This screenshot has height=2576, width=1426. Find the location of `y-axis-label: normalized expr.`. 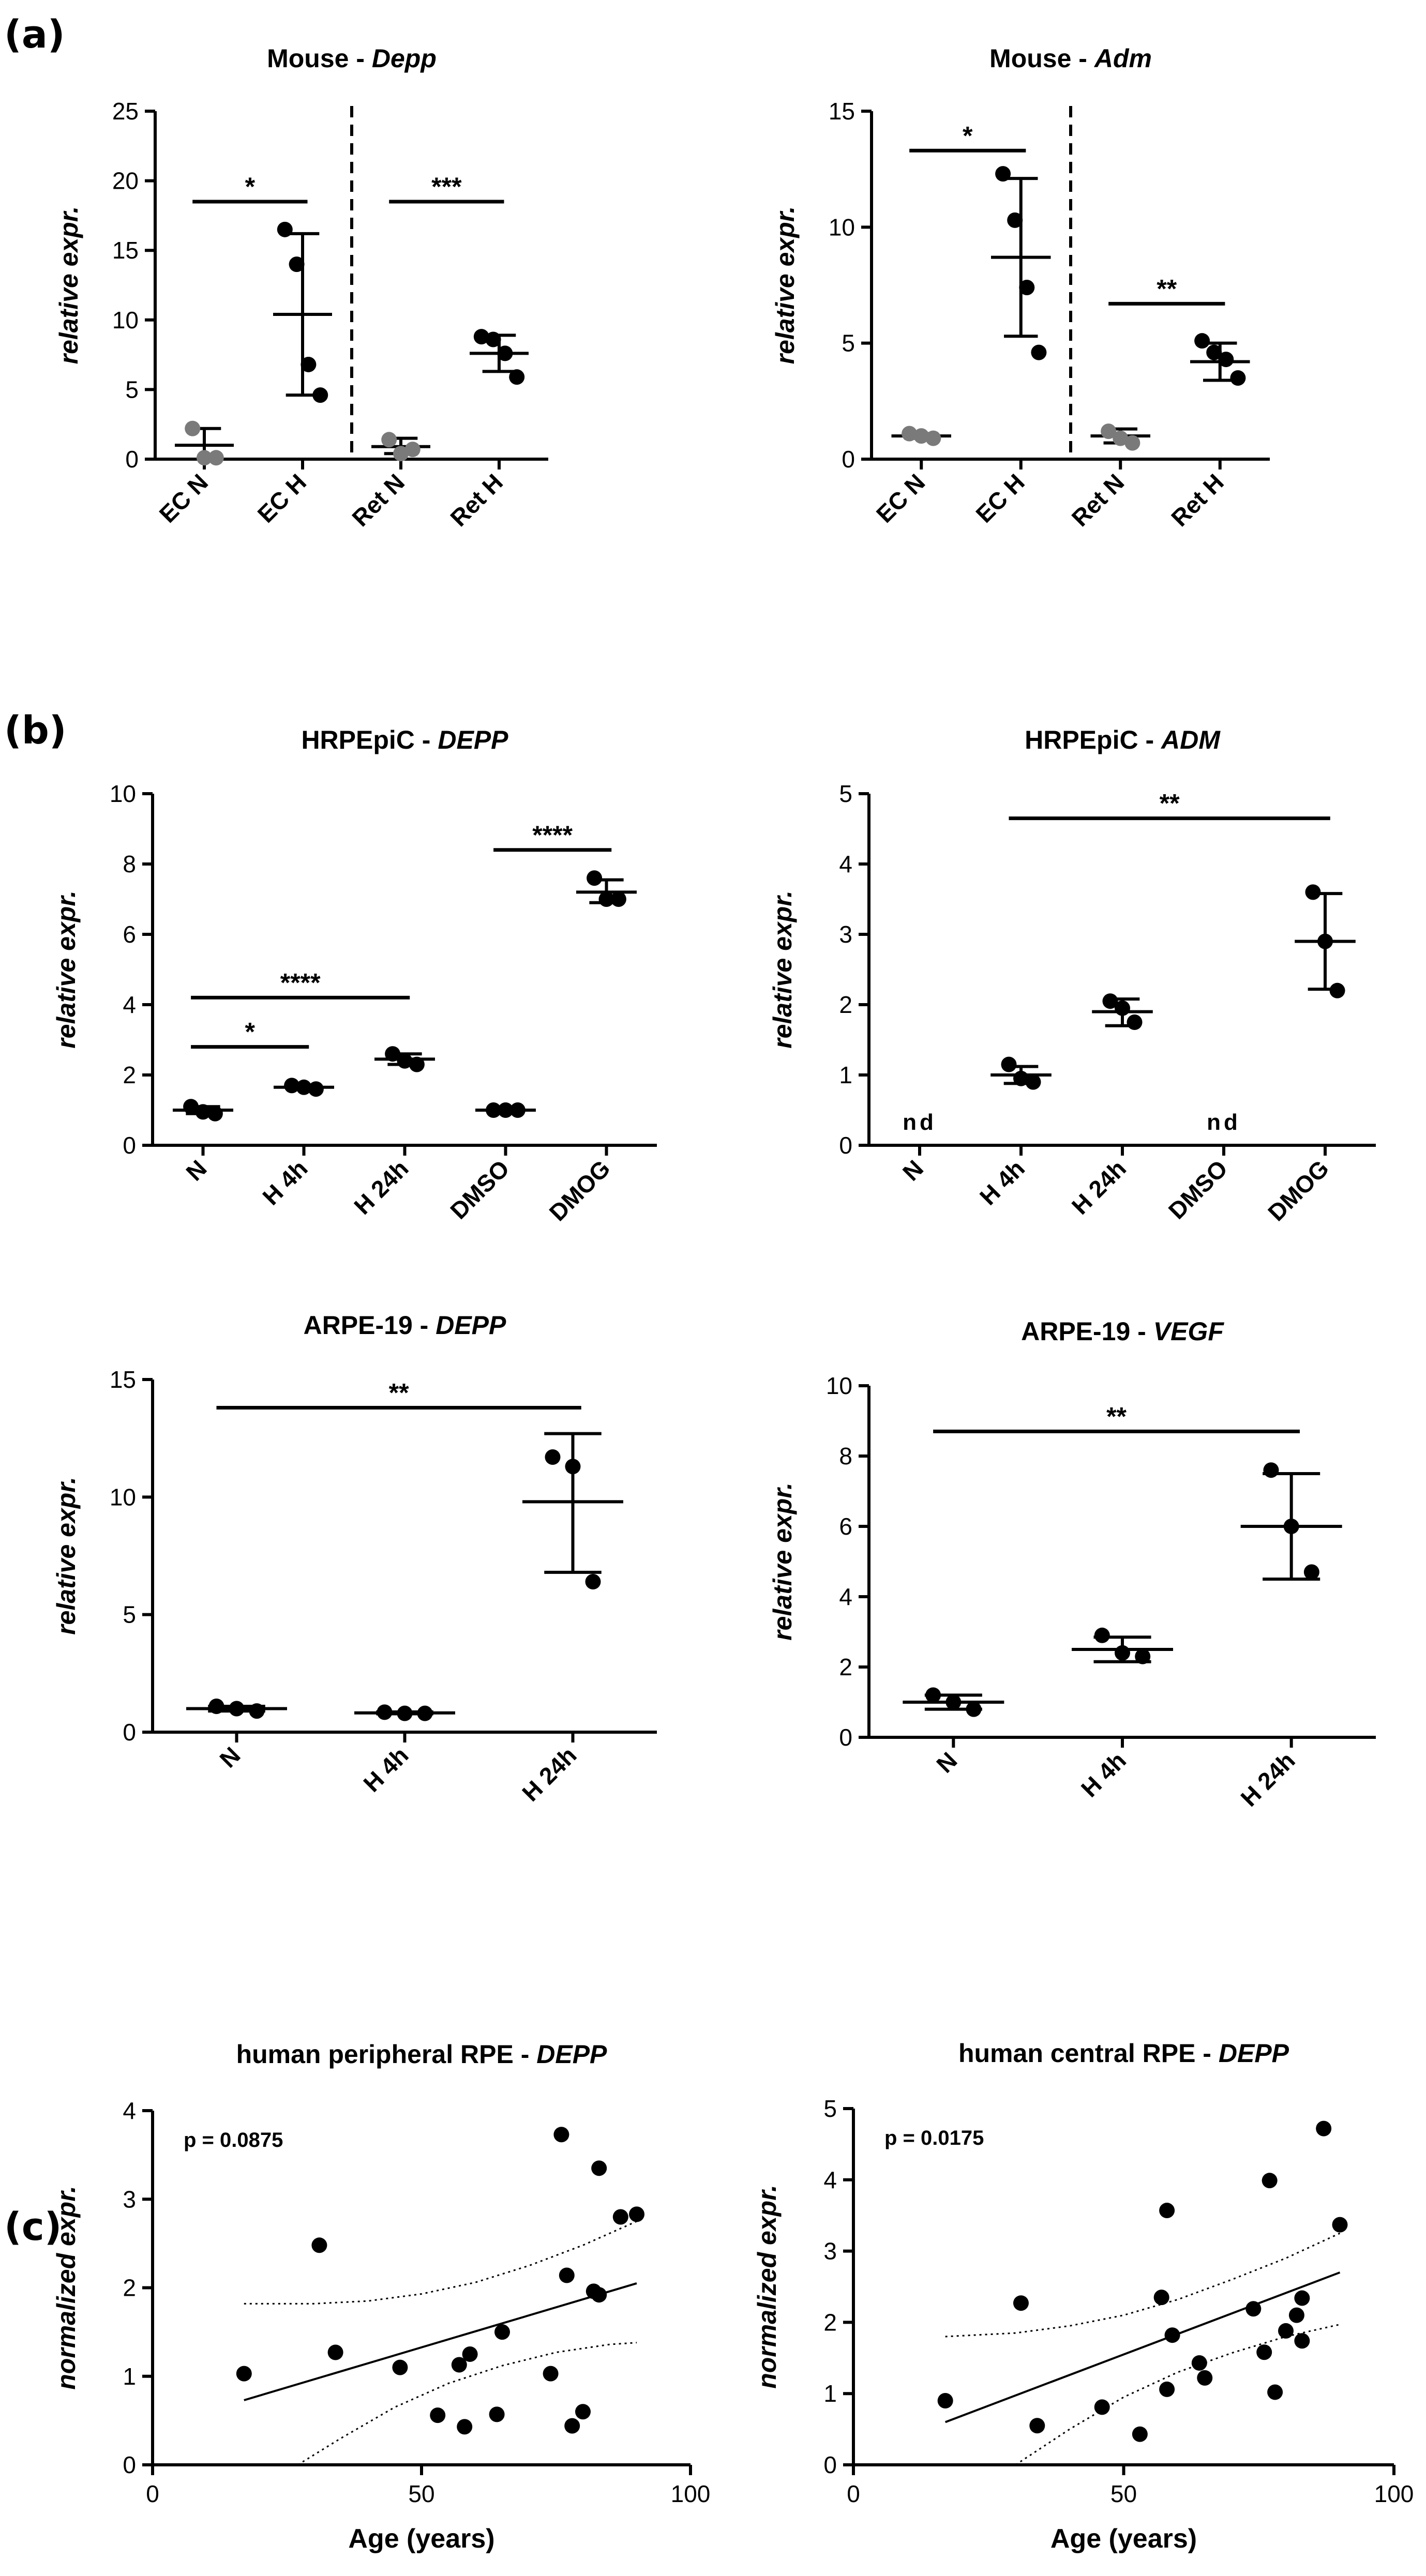

y-axis-label: normalized expr. is located at coordinates (767, 2287).